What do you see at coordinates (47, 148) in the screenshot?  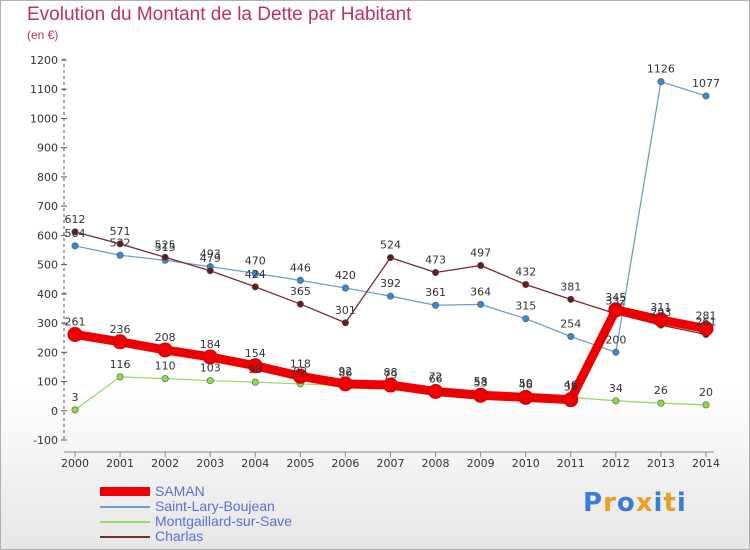 I see `y-tick-label: 900` at bounding box center [47, 148].